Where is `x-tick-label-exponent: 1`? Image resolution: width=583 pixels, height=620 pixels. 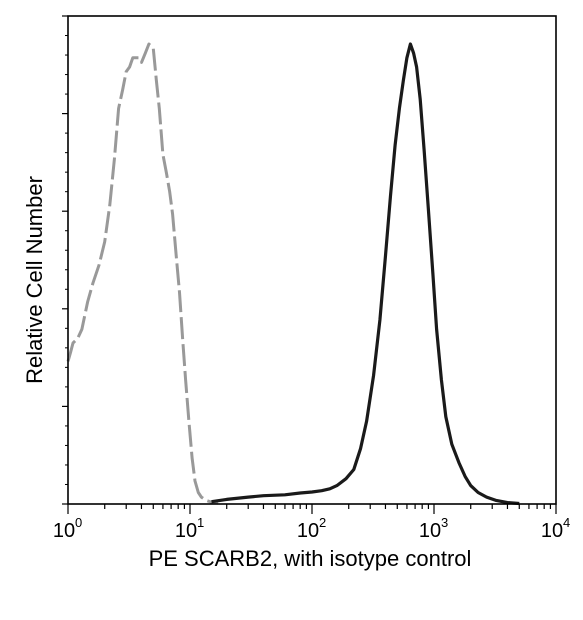 x-tick-label-exponent: 1 is located at coordinates (200, 522).